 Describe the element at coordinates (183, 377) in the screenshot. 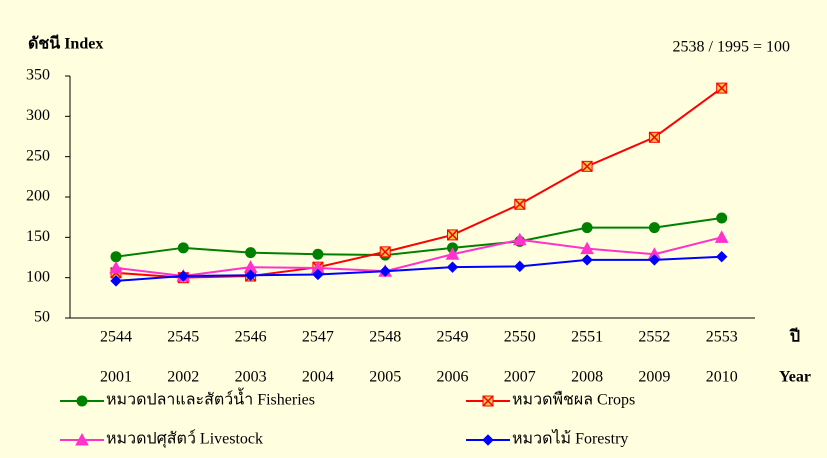

I see `x-tick-label-secondary: 2002` at that location.